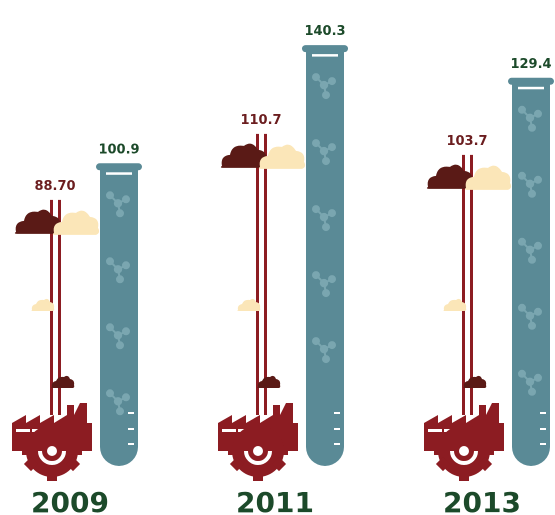 This screenshot has height=515, width=555. What do you see at coordinates (324, 31) in the screenshot?
I see `data-label-tube-2011: 140.3` at bounding box center [324, 31].